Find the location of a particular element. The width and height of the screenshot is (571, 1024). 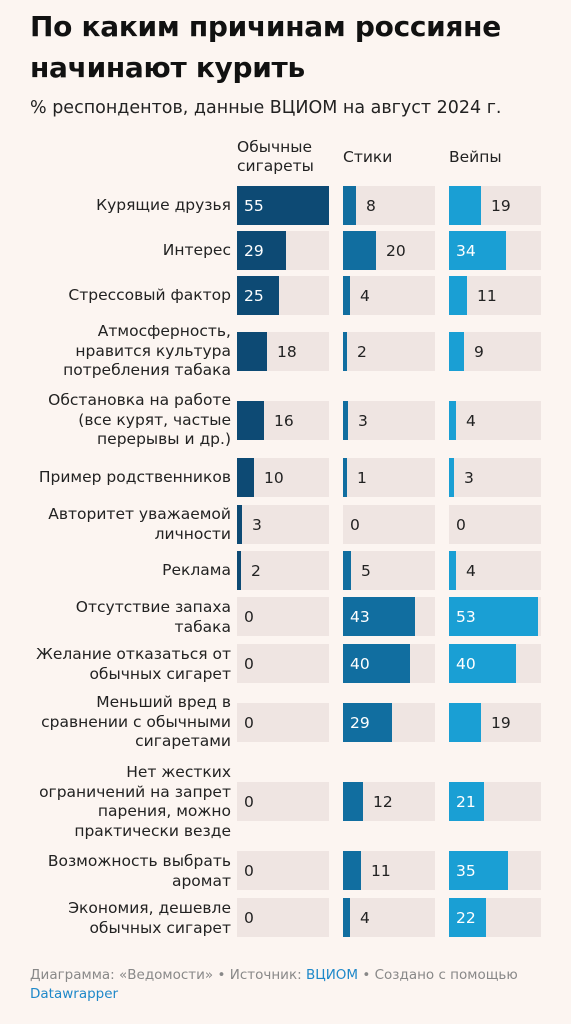

bar-cell: 19 is located at coordinates (495, 205).